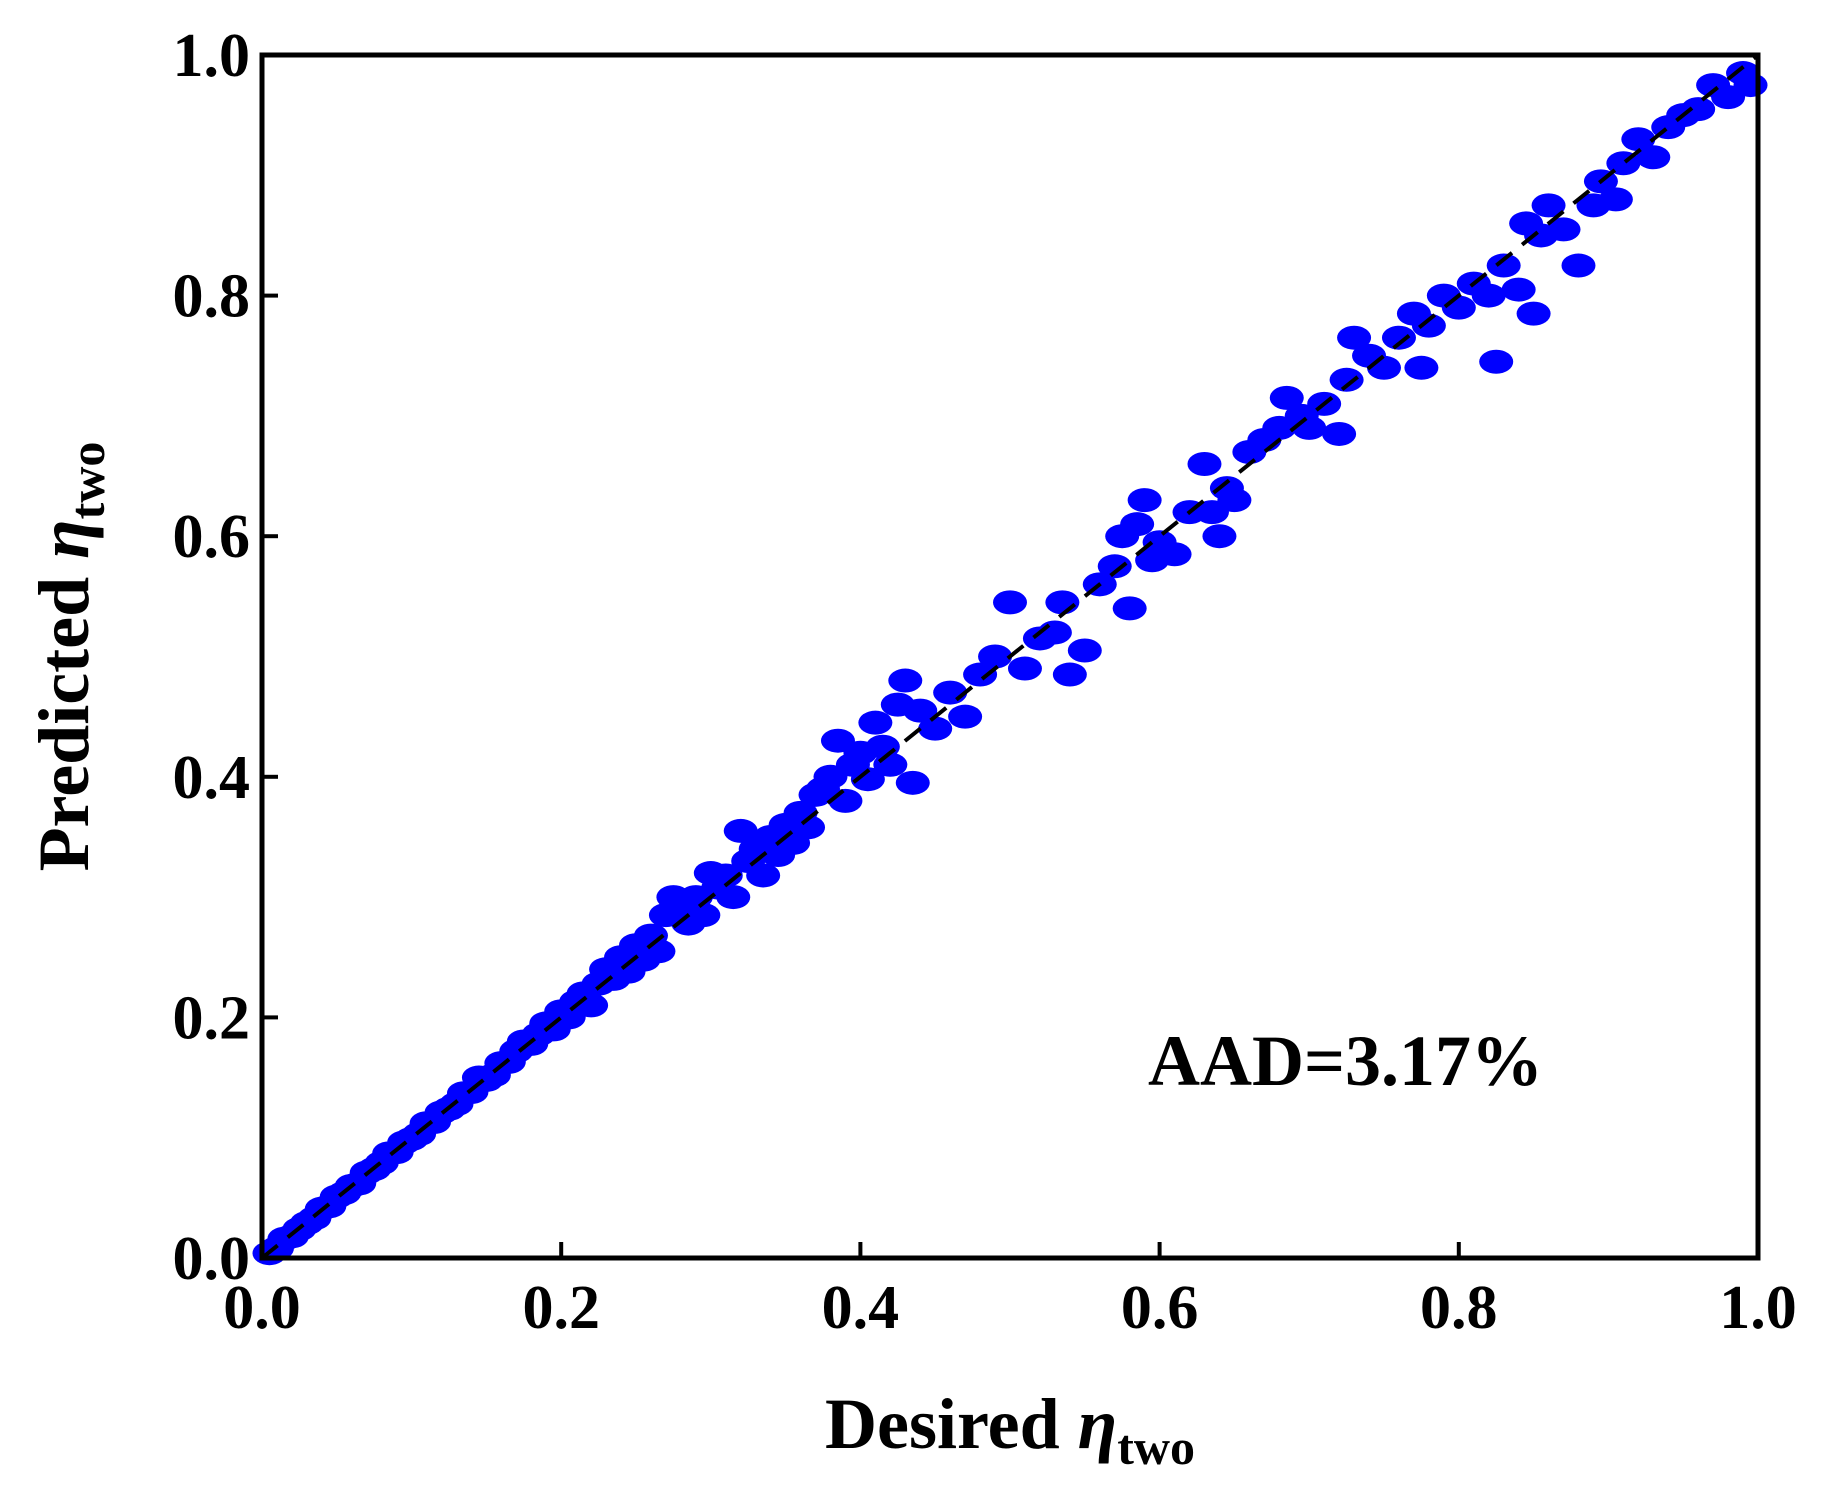  What do you see at coordinates (1758, 1308) in the screenshot?
I see `x-tick-label: 1.0` at bounding box center [1758, 1308].